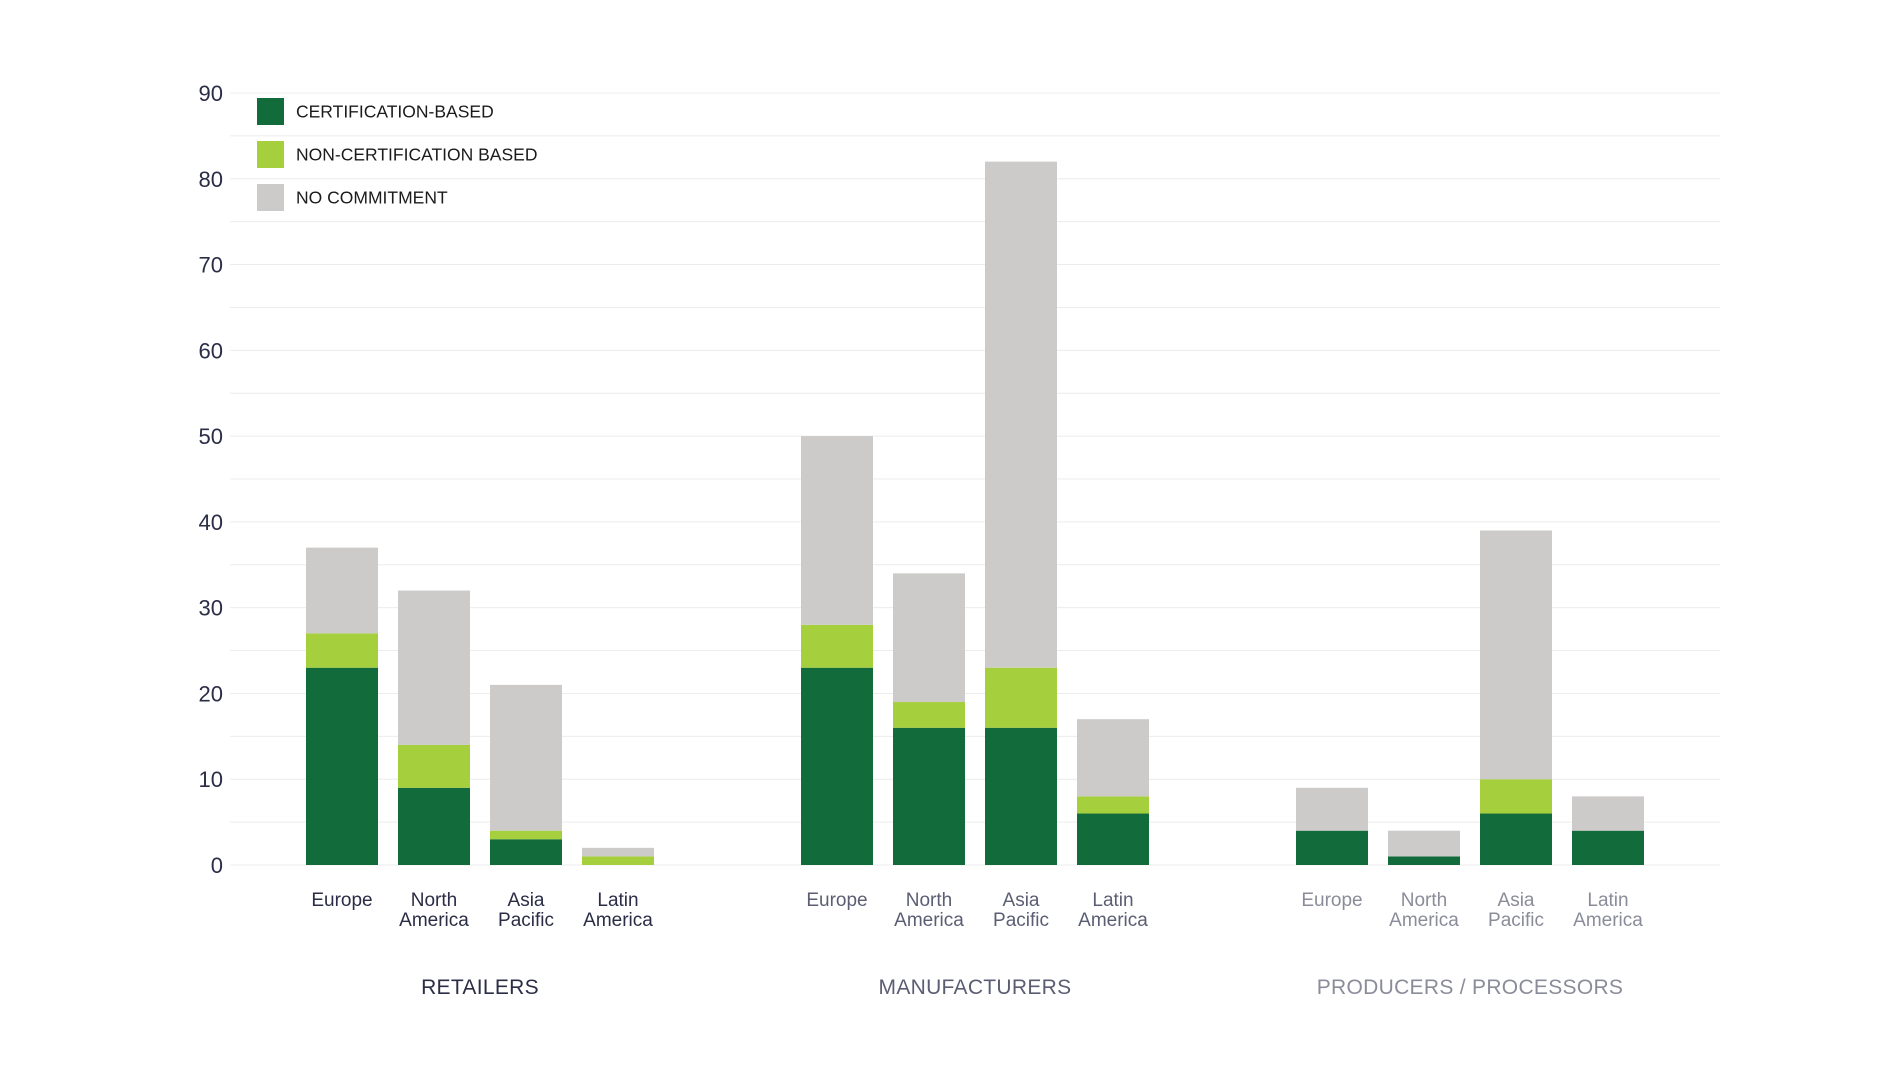 The height and width of the screenshot is (1069, 1900). What do you see at coordinates (211, 436) in the screenshot?
I see `y-tick-label: 50` at bounding box center [211, 436].